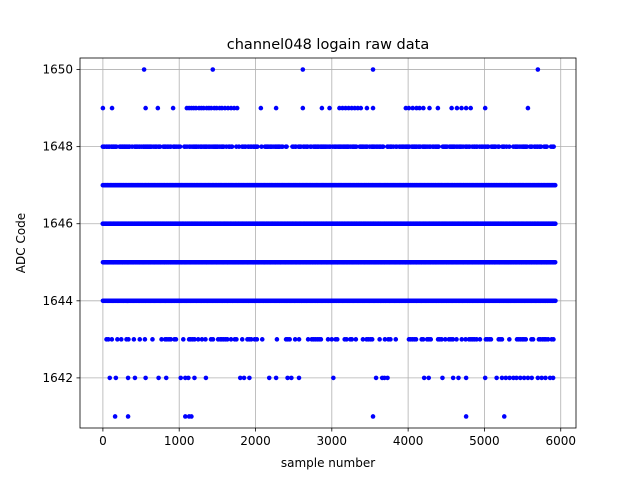  Describe the element at coordinates (57, 224) in the screenshot. I see `y-tick-label: 1646` at that location.